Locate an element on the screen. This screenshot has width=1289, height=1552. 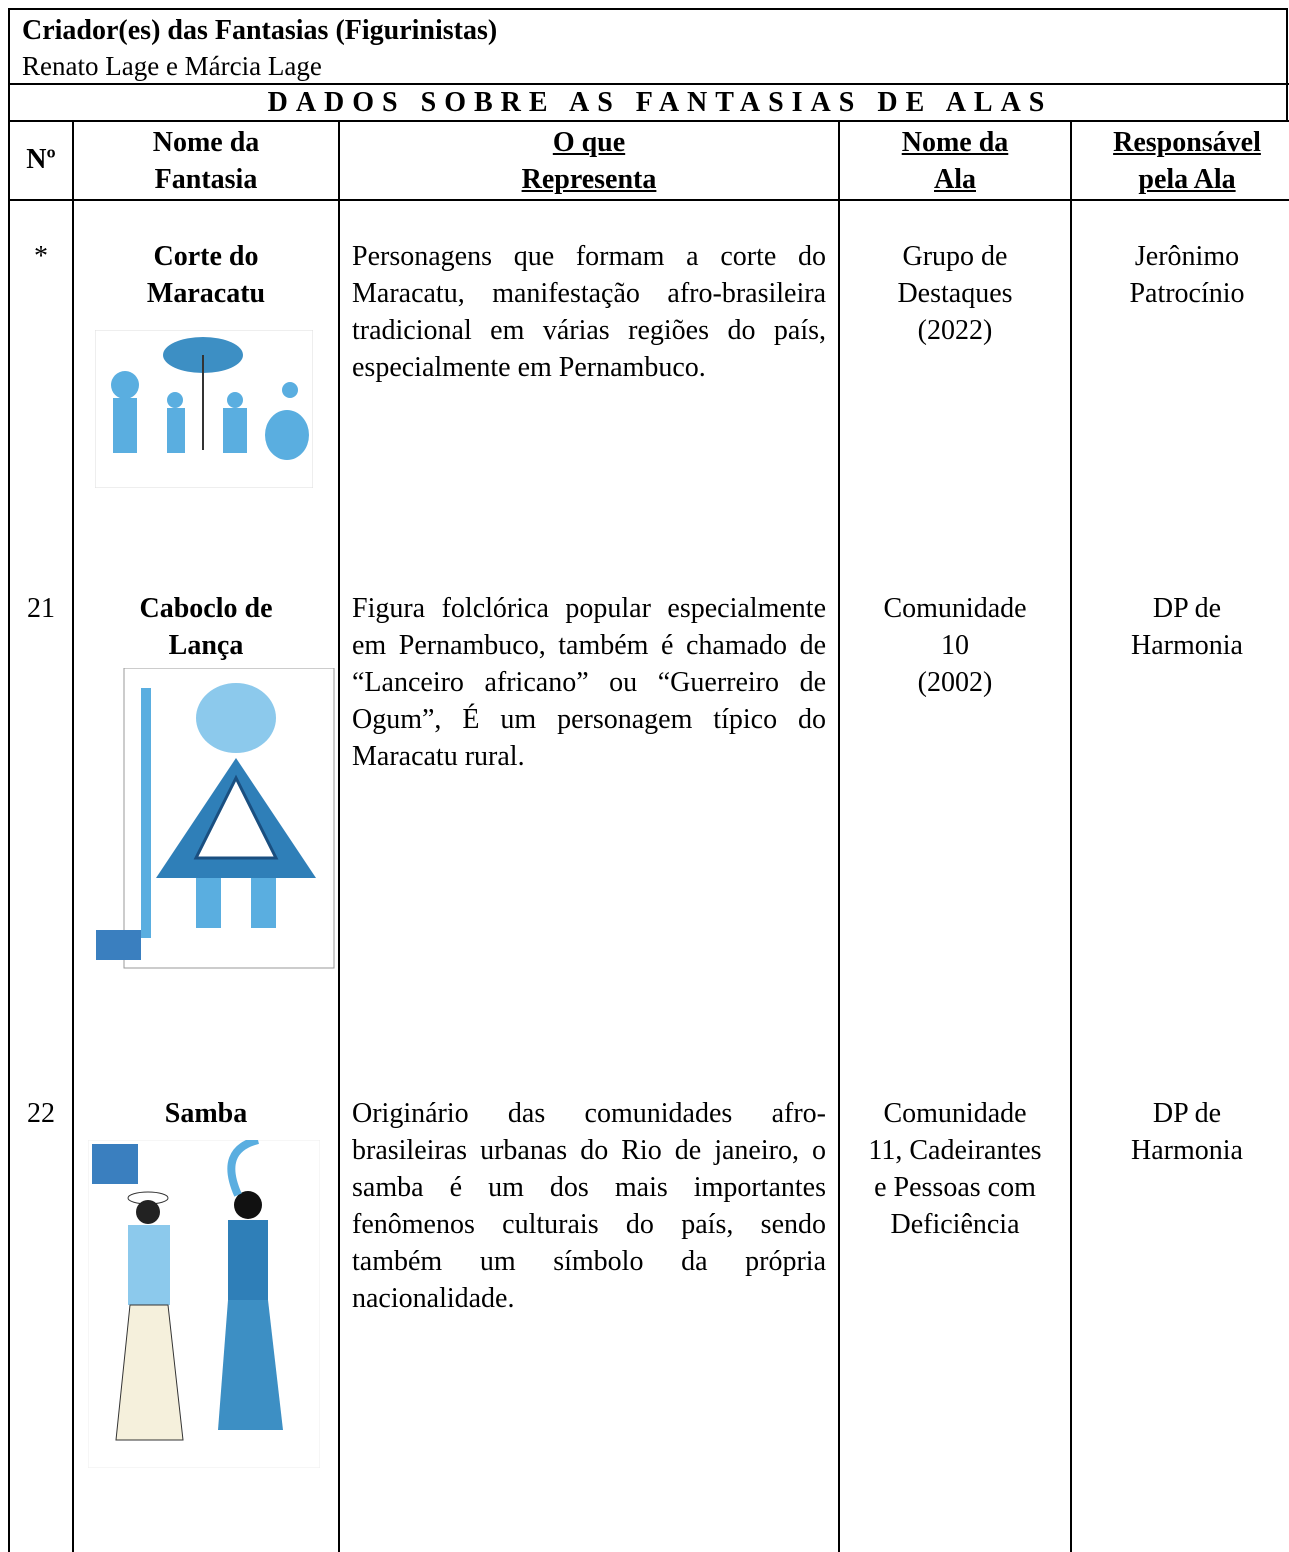
cell-name: Caboclo de Lança is located at coordinates (206, 627).